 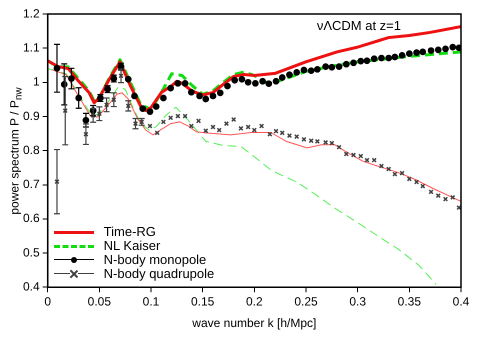 I want to click on legend-label: Time-RG, so click(x=130, y=232).